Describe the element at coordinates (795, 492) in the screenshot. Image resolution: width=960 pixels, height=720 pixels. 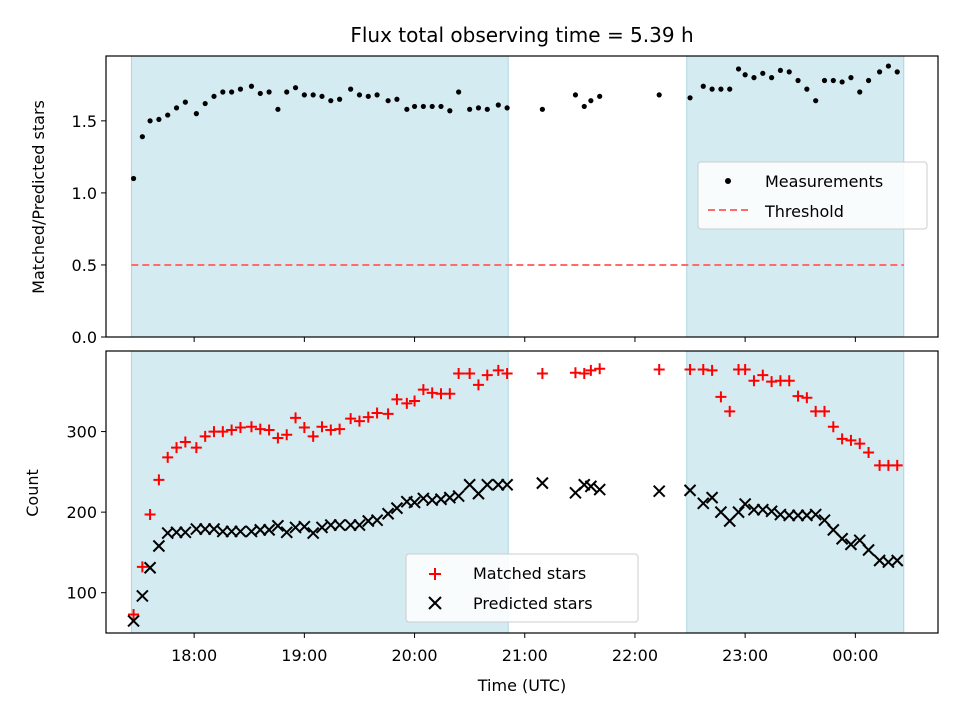
I see `counts-observing-span` at that location.